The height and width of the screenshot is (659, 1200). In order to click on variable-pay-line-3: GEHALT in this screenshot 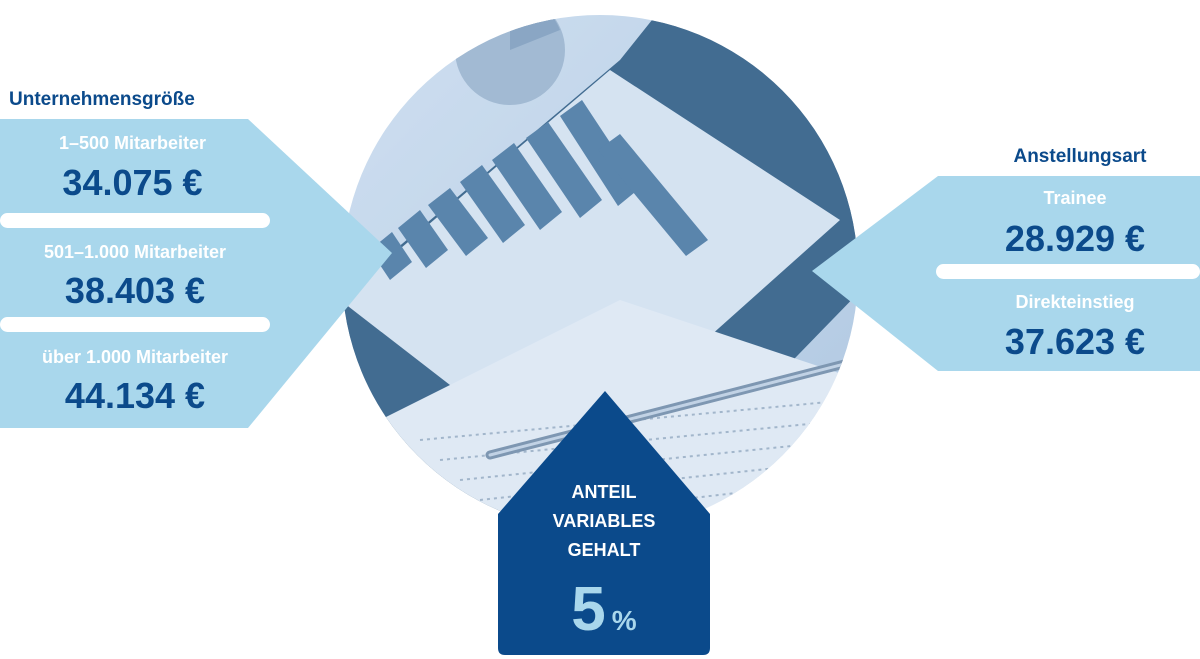, I will do `click(604, 550)`.